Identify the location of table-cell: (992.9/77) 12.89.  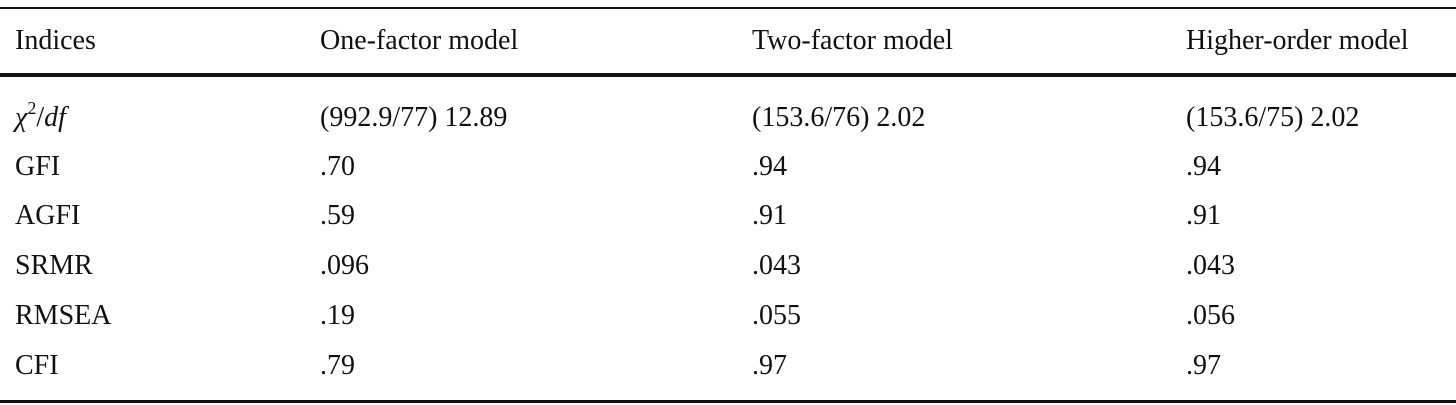
(414, 117).